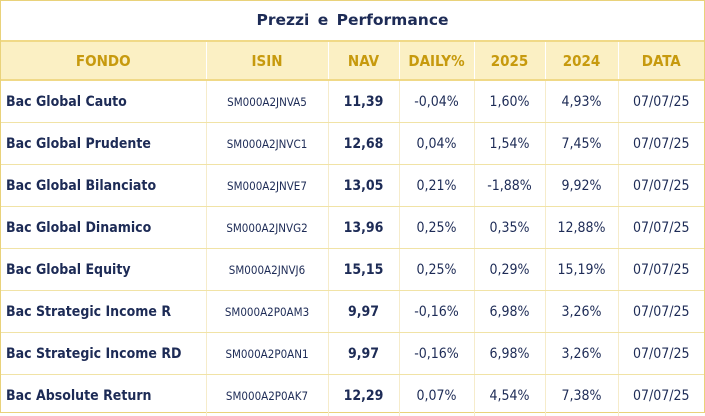 The width and height of the screenshot is (705, 416). What do you see at coordinates (581, 395) in the screenshot?
I see `fund-2024: 7,38%` at bounding box center [581, 395].